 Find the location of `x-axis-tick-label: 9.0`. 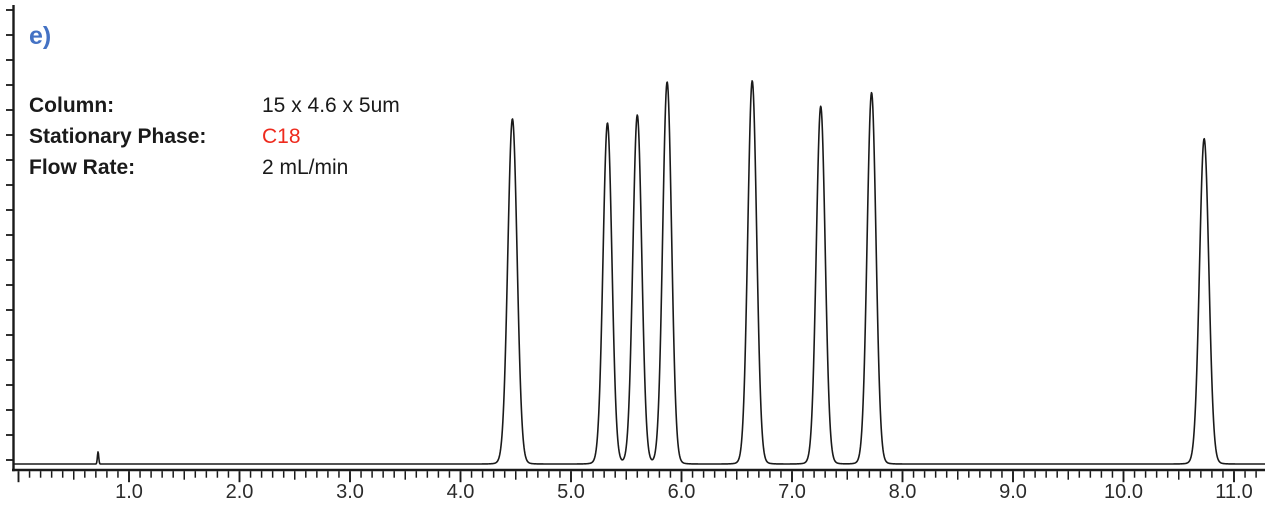

x-axis-tick-label: 9.0 is located at coordinates (1013, 492).